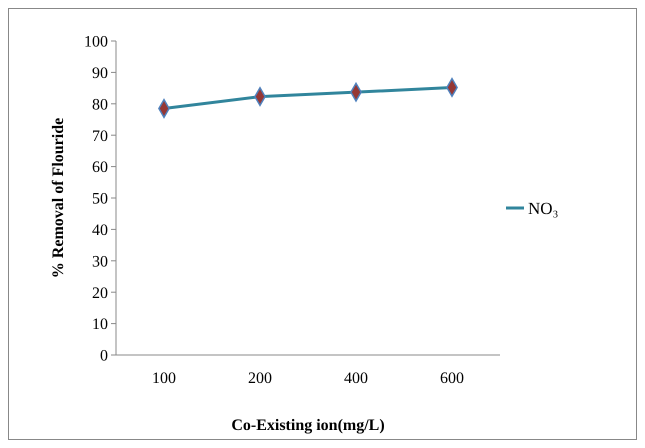 The image size is (645, 448). What do you see at coordinates (100, 230) in the screenshot?
I see `y-tick-label: 40` at bounding box center [100, 230].